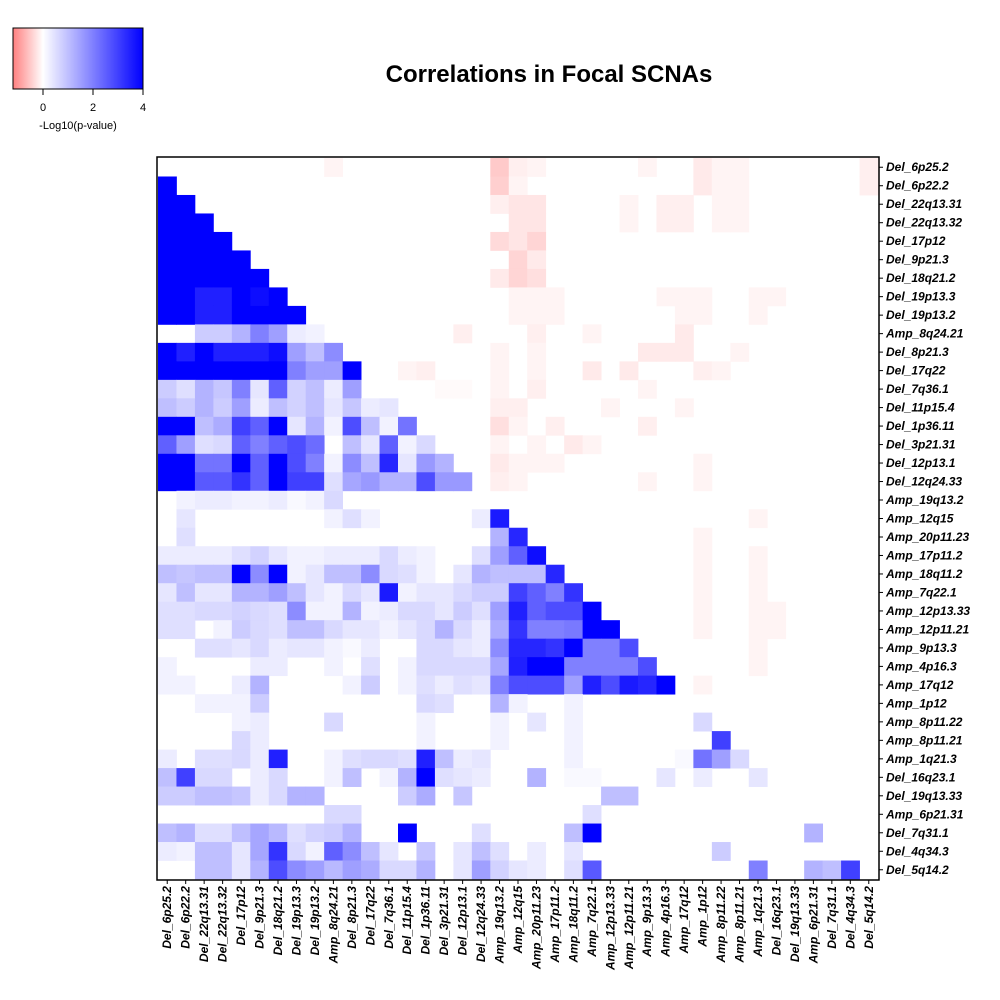 This screenshot has height=1000, width=1000. What do you see at coordinates (919, 519) in the screenshot?
I see `row-label: Amp_12q15` at bounding box center [919, 519].